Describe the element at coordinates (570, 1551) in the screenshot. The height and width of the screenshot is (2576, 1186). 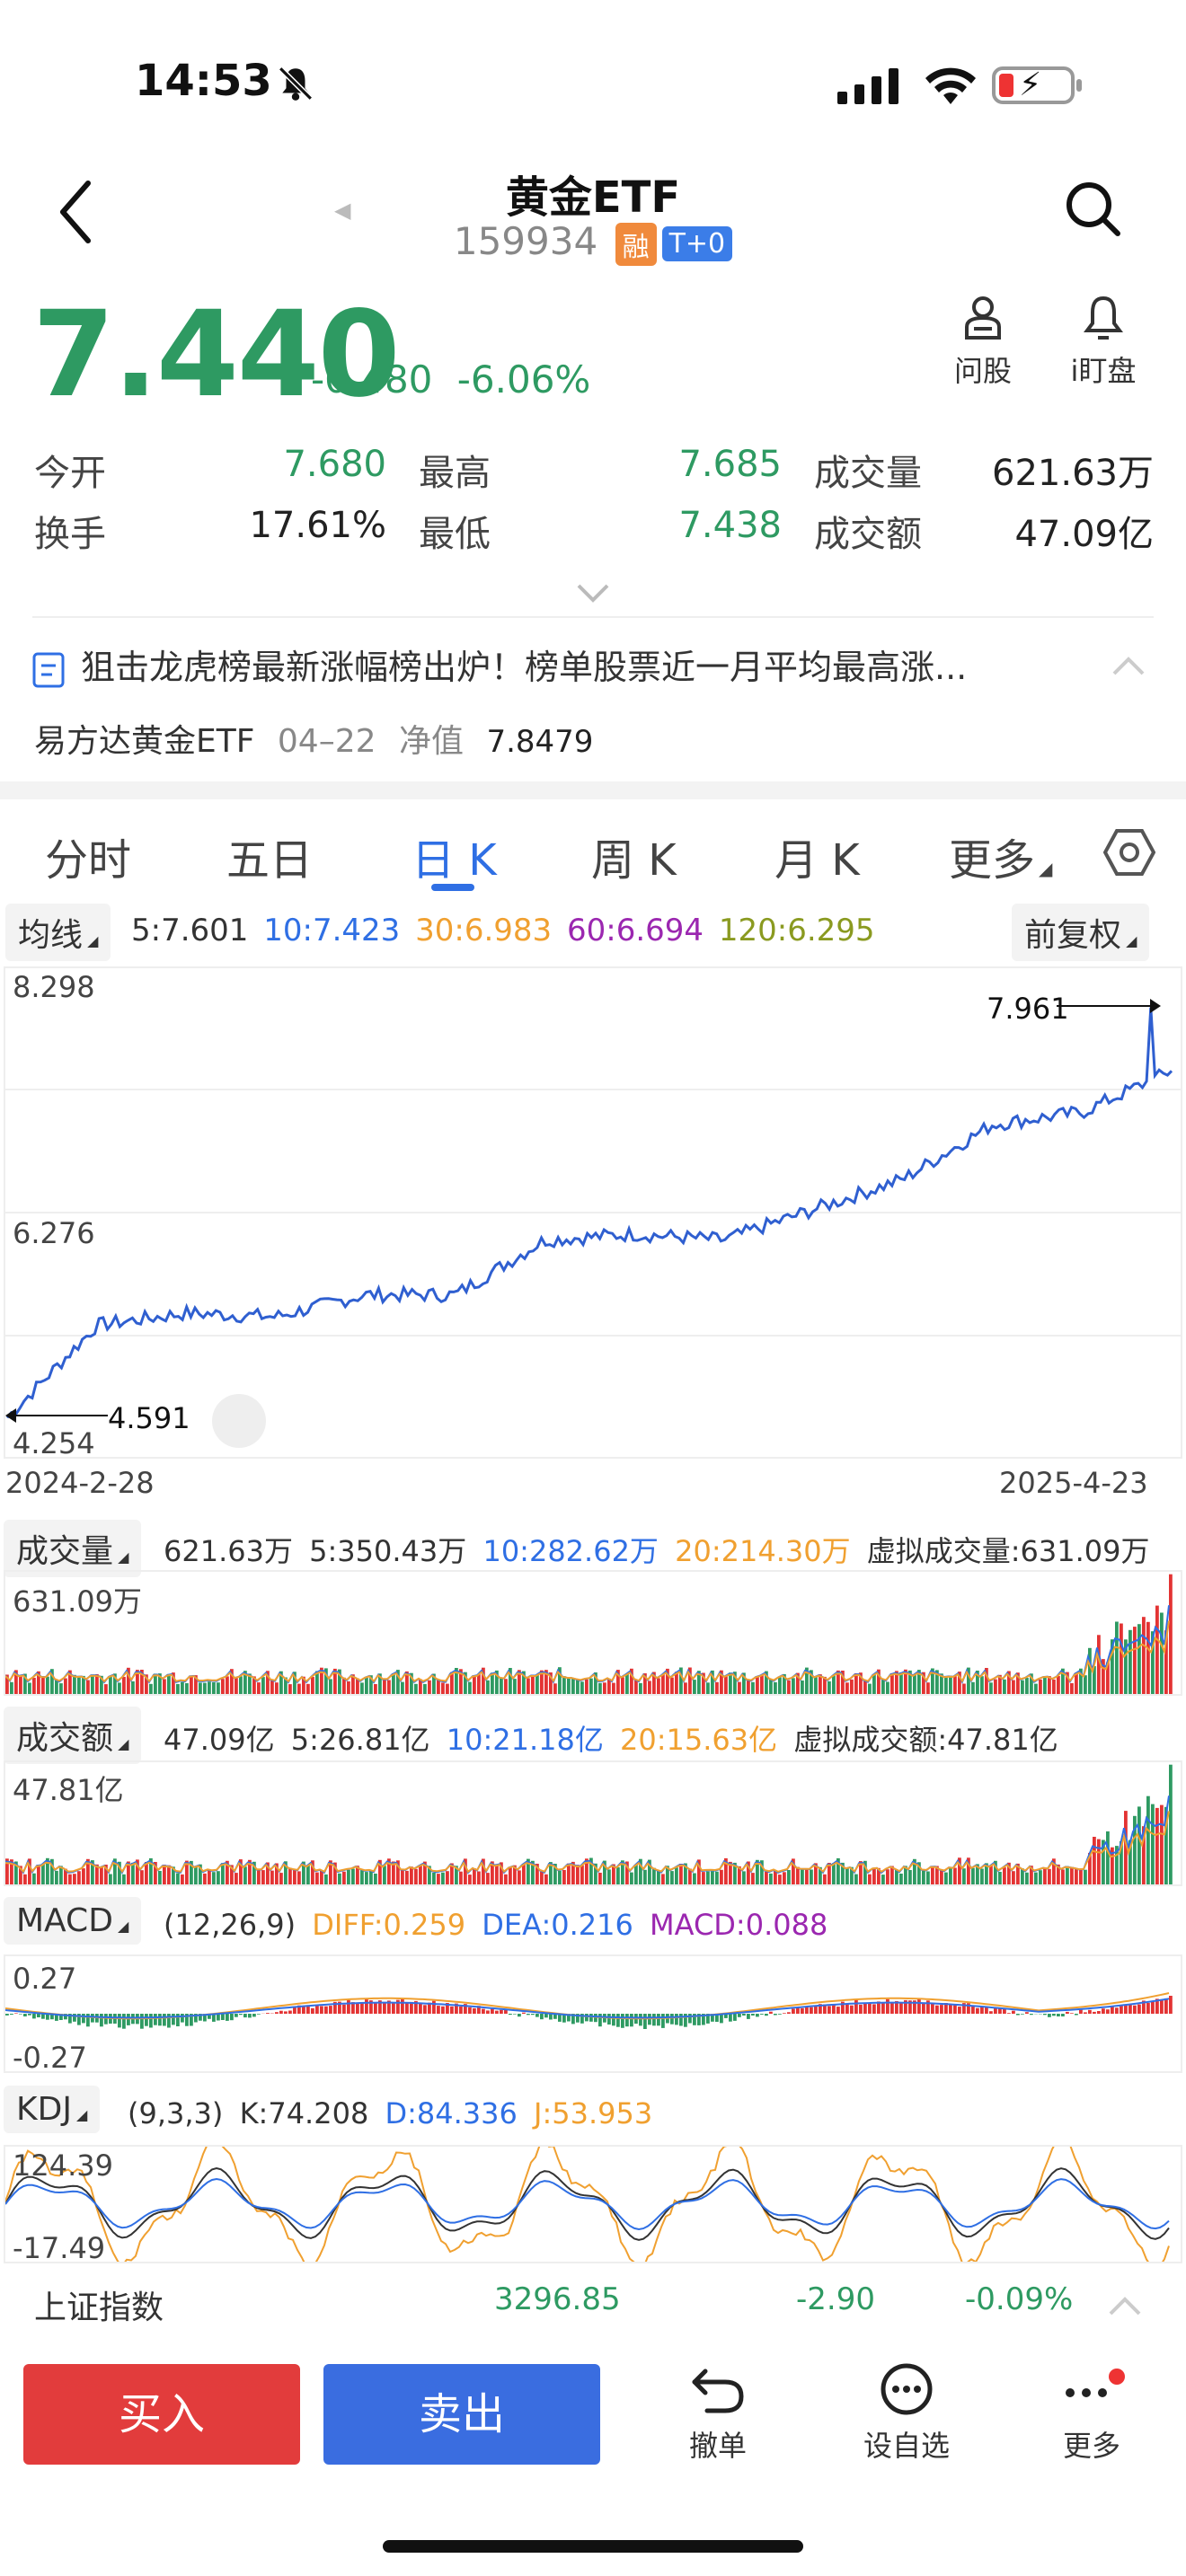
I see `volume-ma10: 10:282.62万` at that location.